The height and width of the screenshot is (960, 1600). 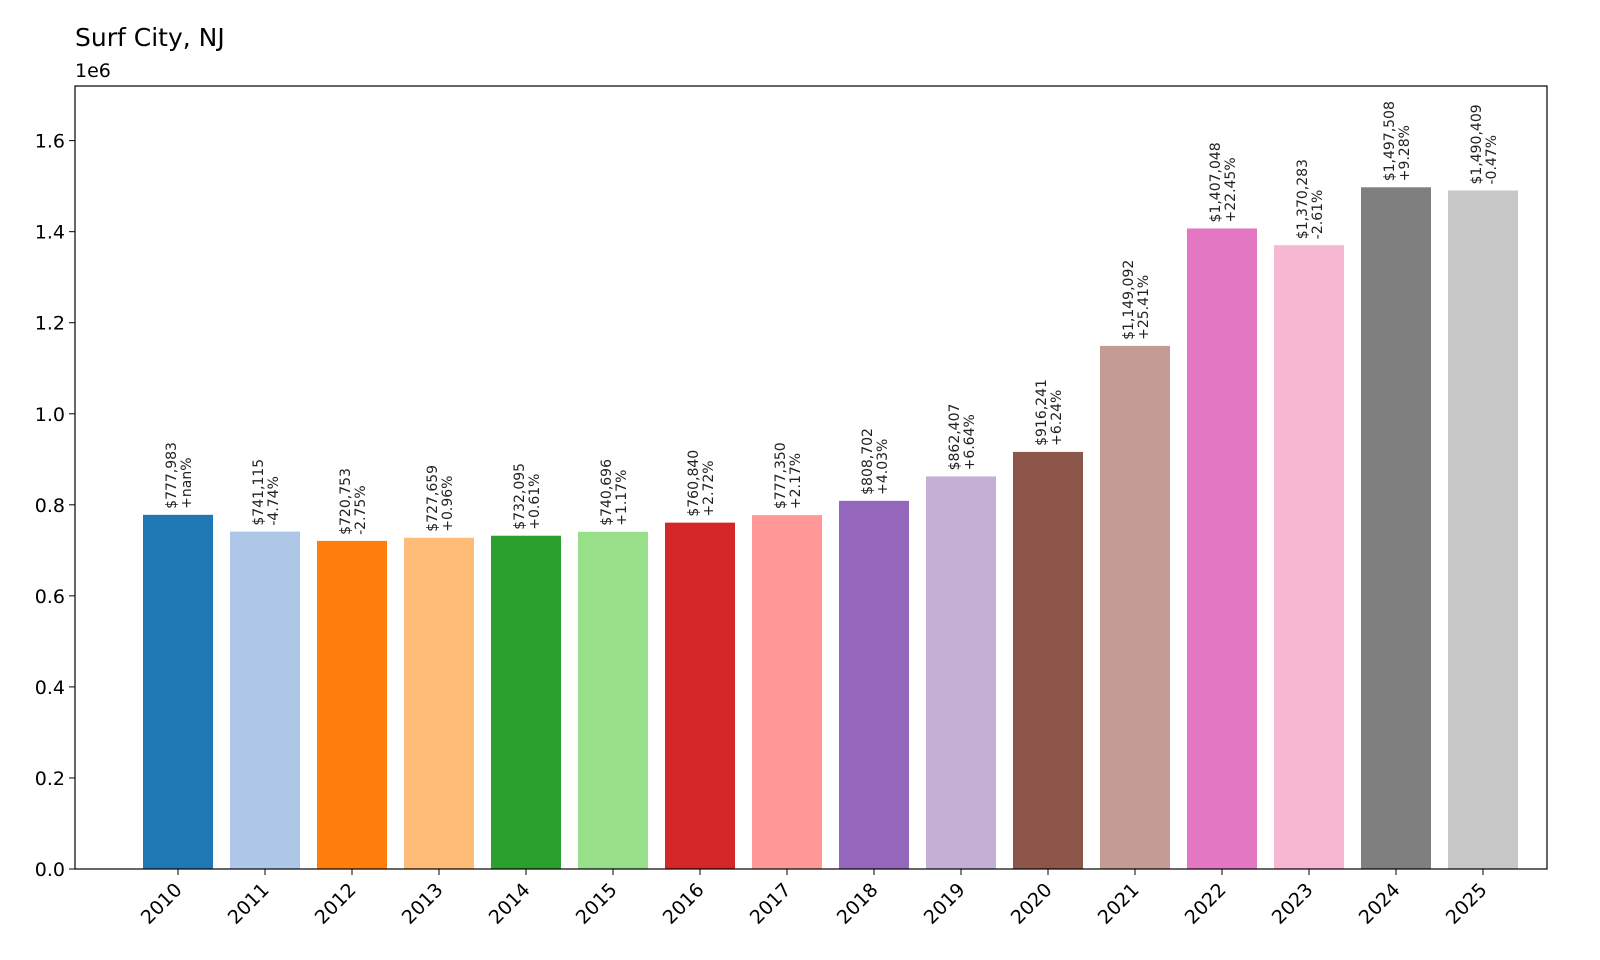 I want to click on bar-change-label-2025: -0.47%, so click(x=1492, y=160).